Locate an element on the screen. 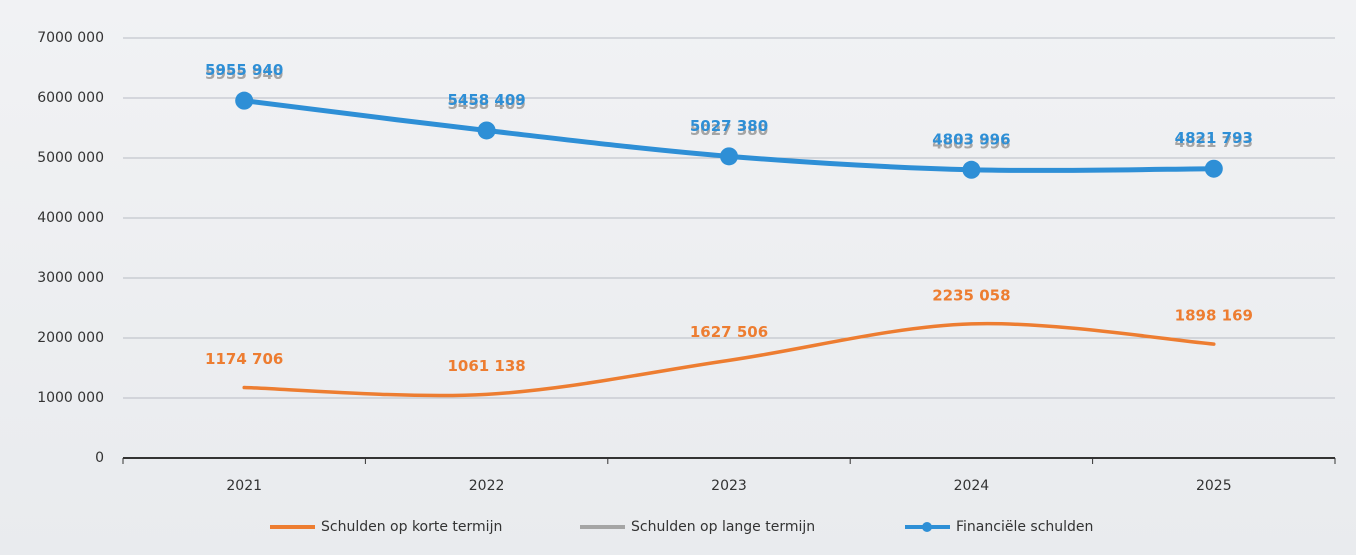  legend-marker is located at coordinates (927, 527).